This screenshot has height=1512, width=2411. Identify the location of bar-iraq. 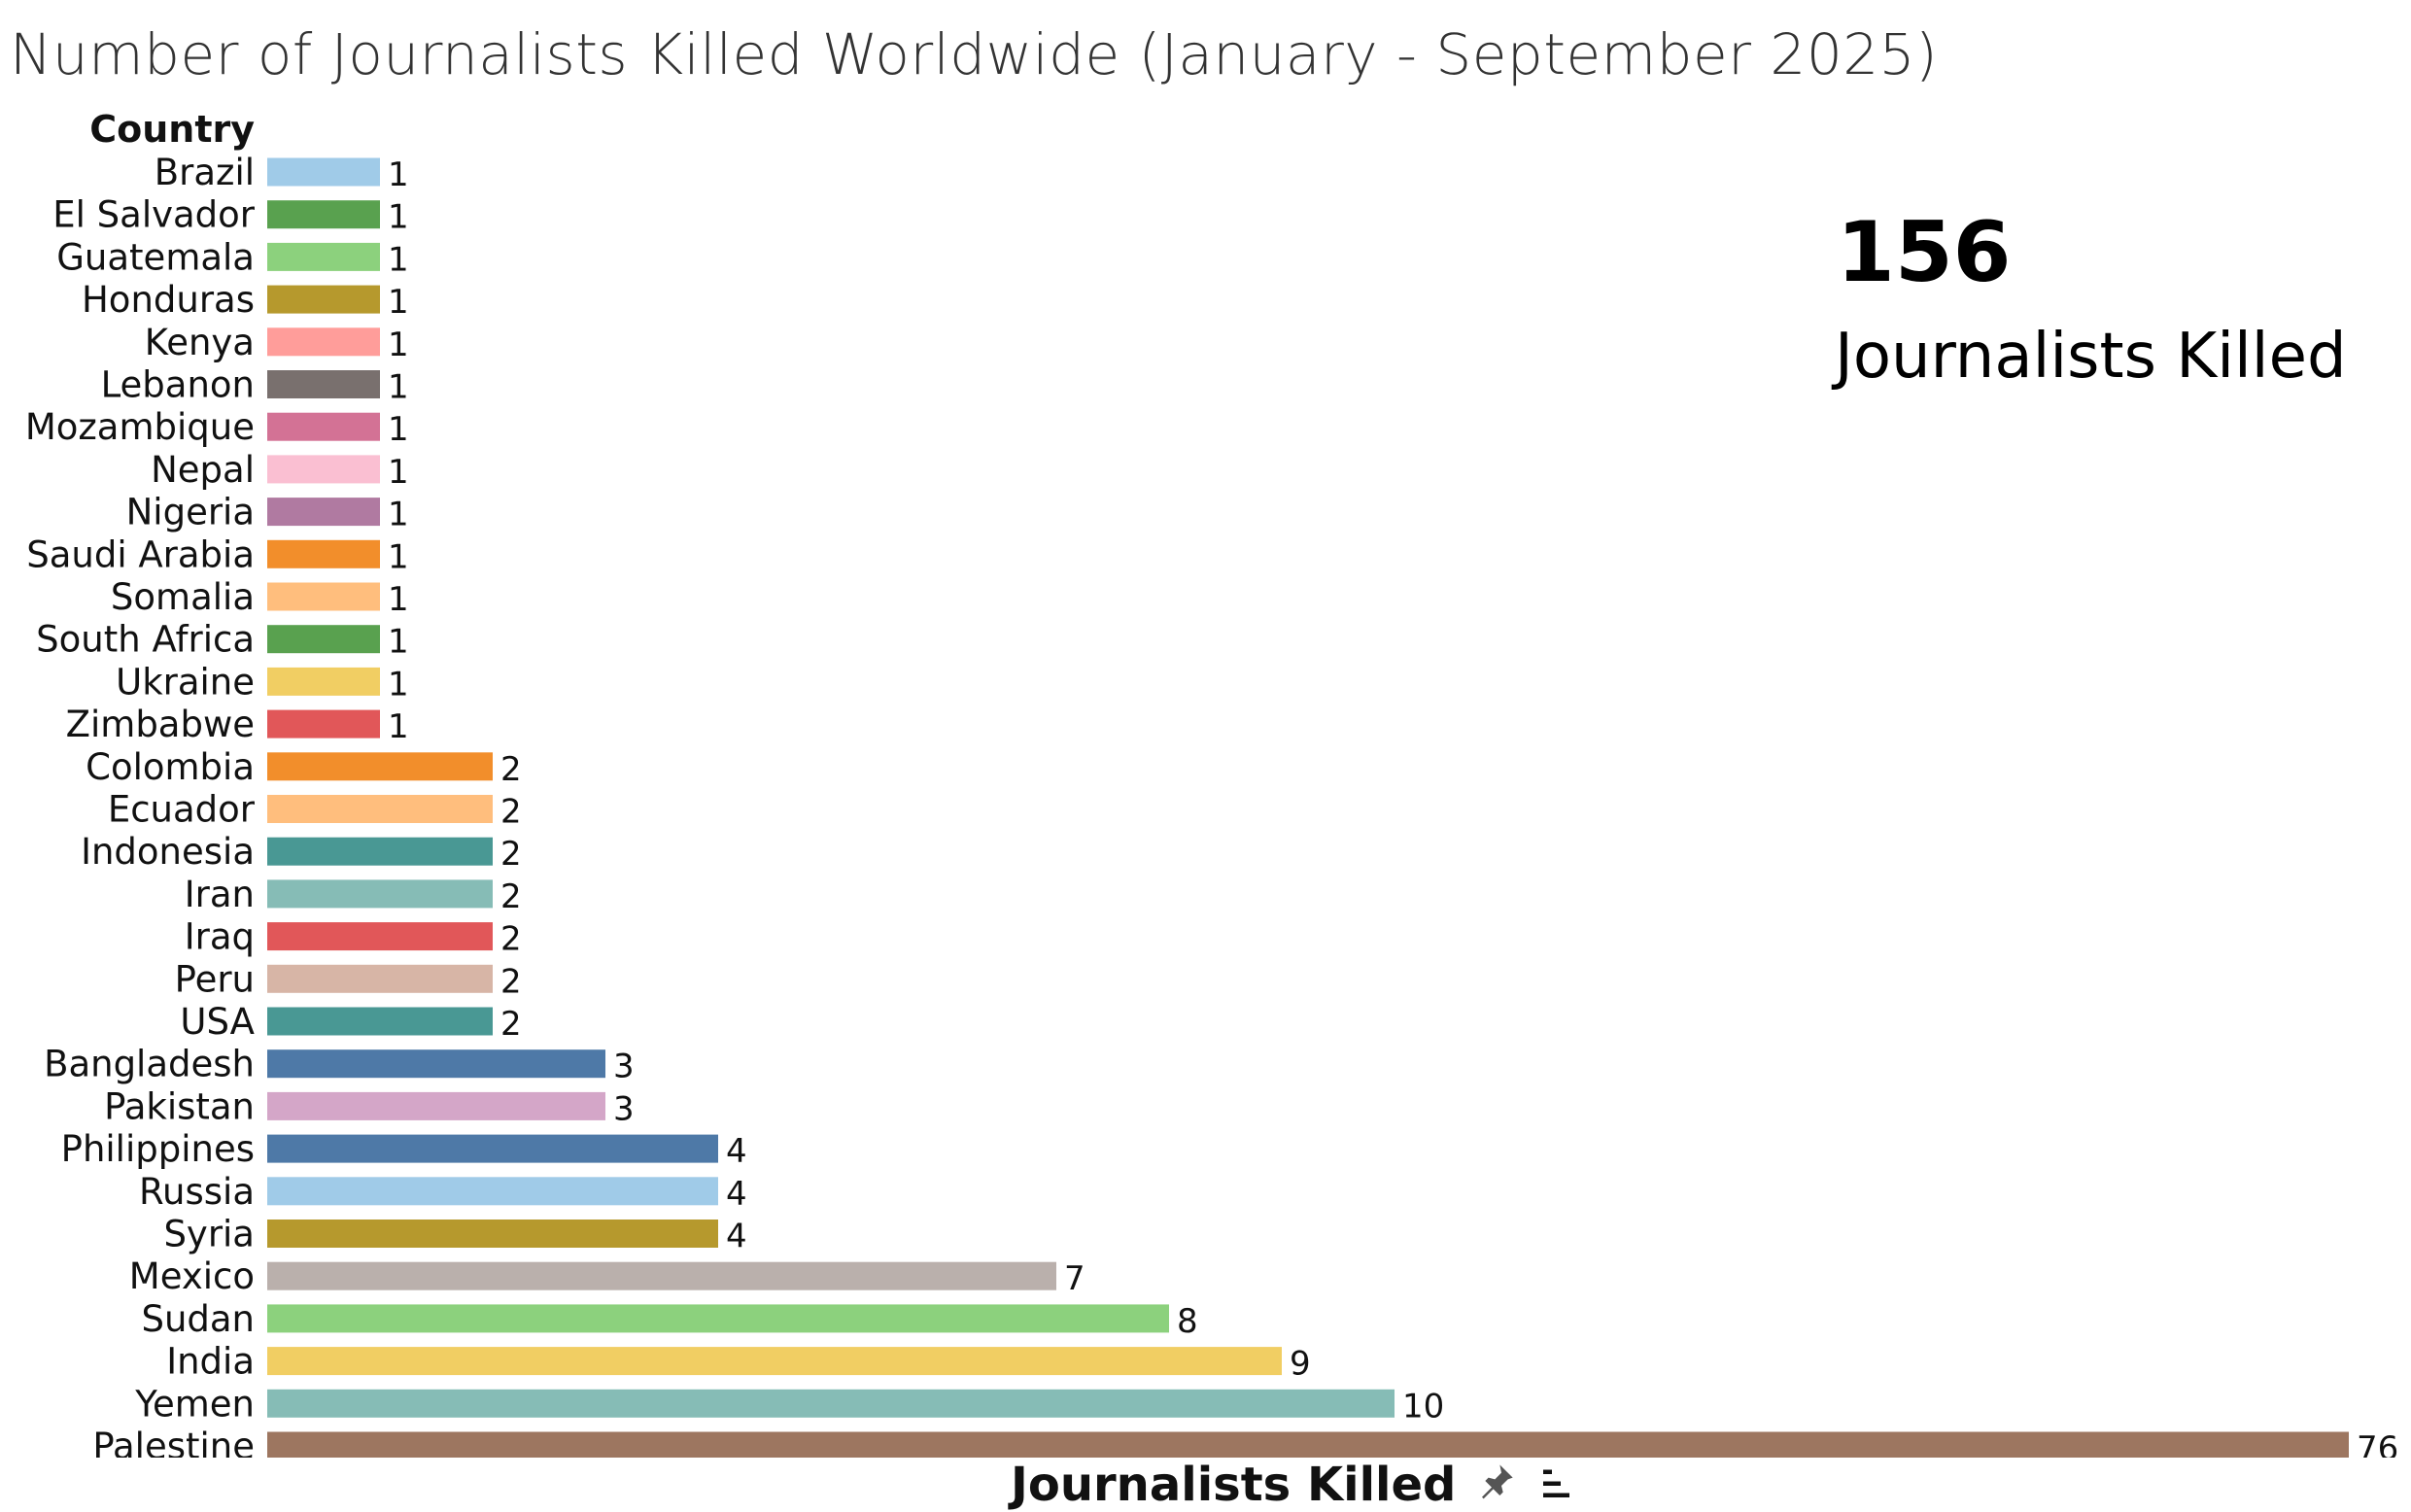
(380, 936).